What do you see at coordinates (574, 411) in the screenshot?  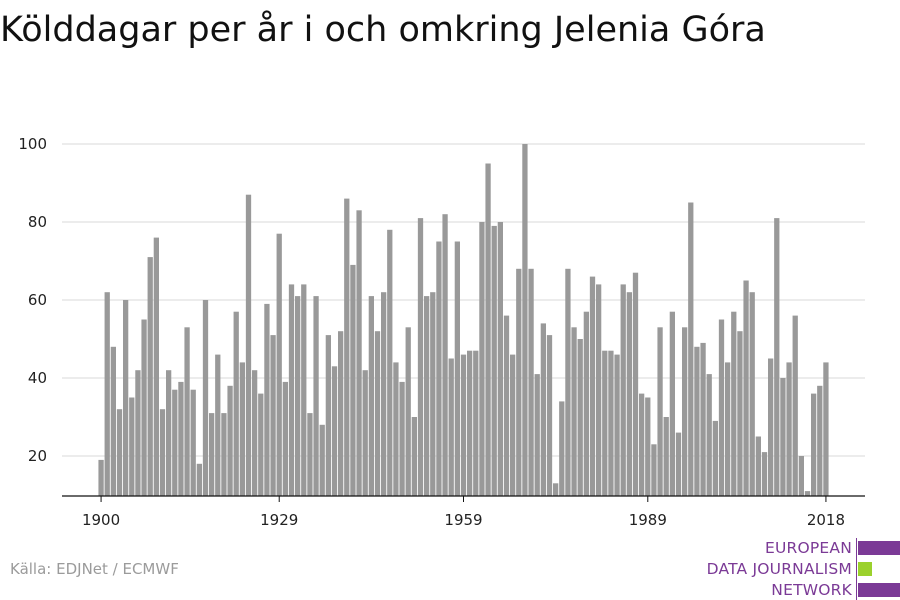 I see `bar-1977` at bounding box center [574, 411].